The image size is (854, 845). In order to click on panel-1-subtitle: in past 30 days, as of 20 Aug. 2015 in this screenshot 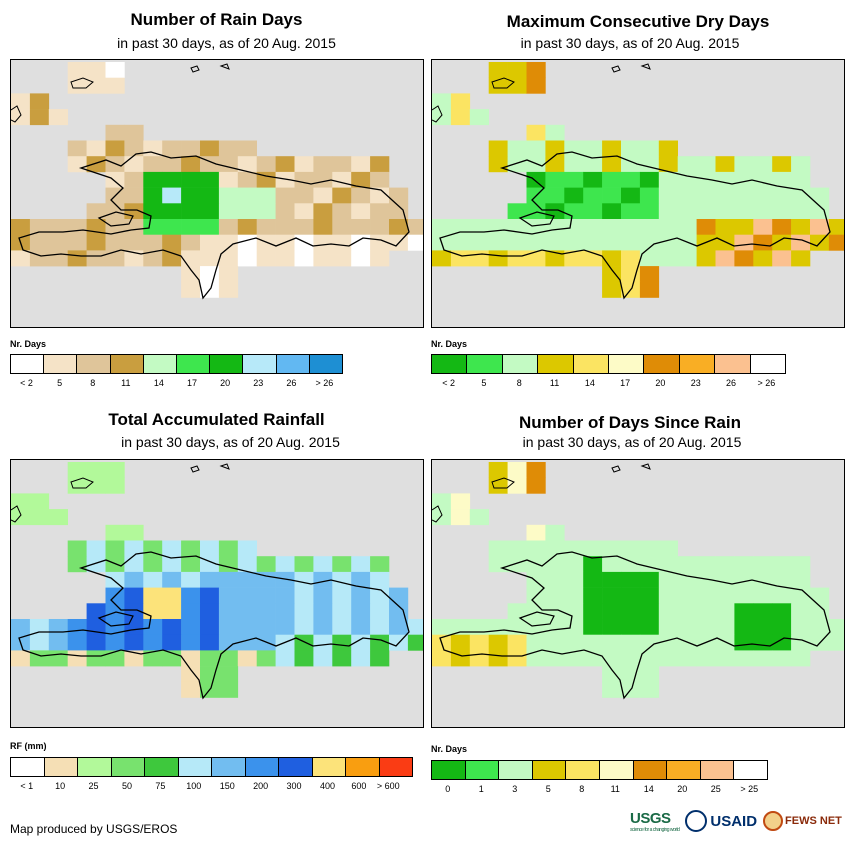, I will do `click(226, 43)`.